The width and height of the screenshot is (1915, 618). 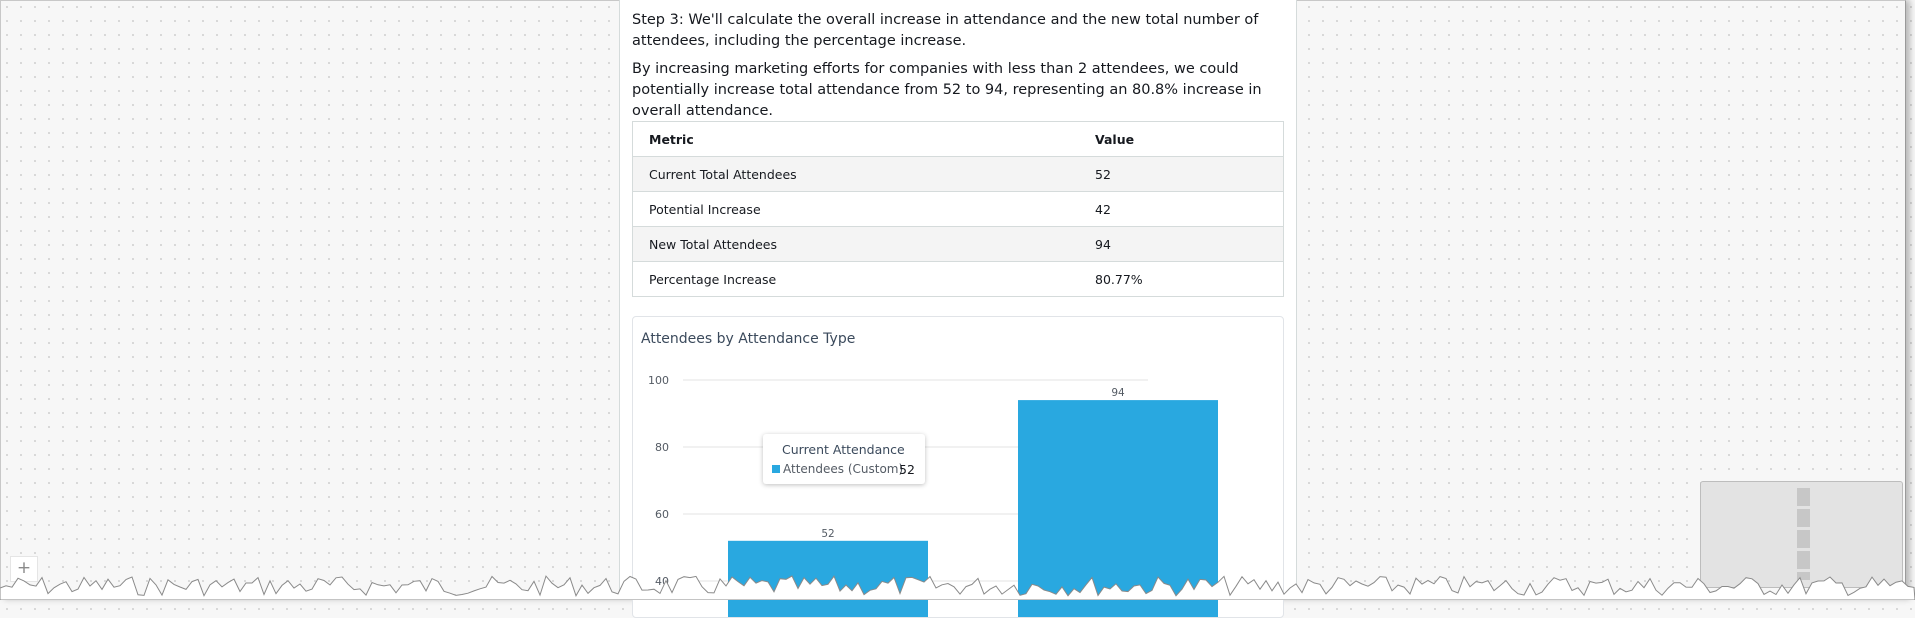 I want to click on table-row: Percentage Increase 80.77%, so click(x=958, y=279).